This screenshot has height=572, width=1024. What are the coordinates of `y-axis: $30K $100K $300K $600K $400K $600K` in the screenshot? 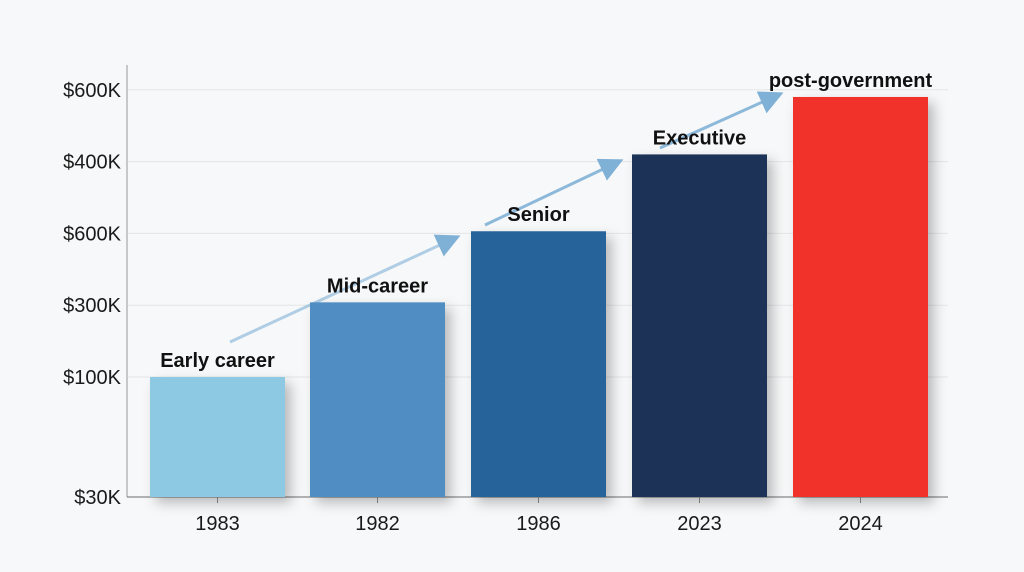 It's located at (92, 294).